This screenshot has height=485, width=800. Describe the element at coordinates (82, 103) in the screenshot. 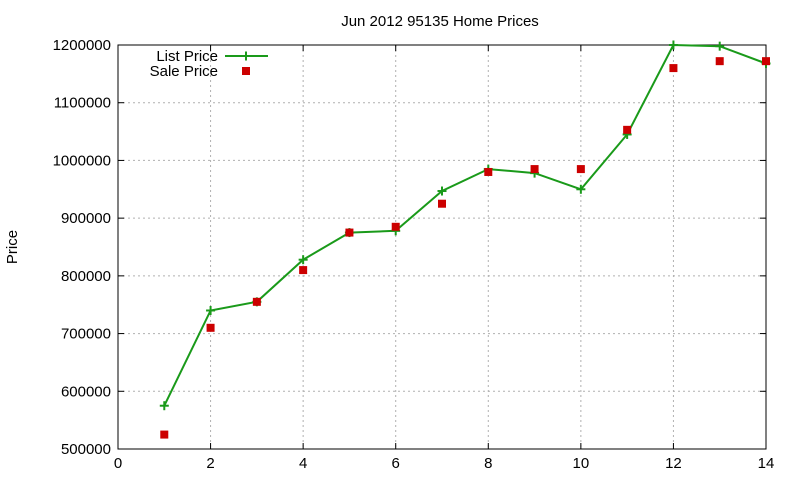

I see `y-tick-label: 1100000` at that location.